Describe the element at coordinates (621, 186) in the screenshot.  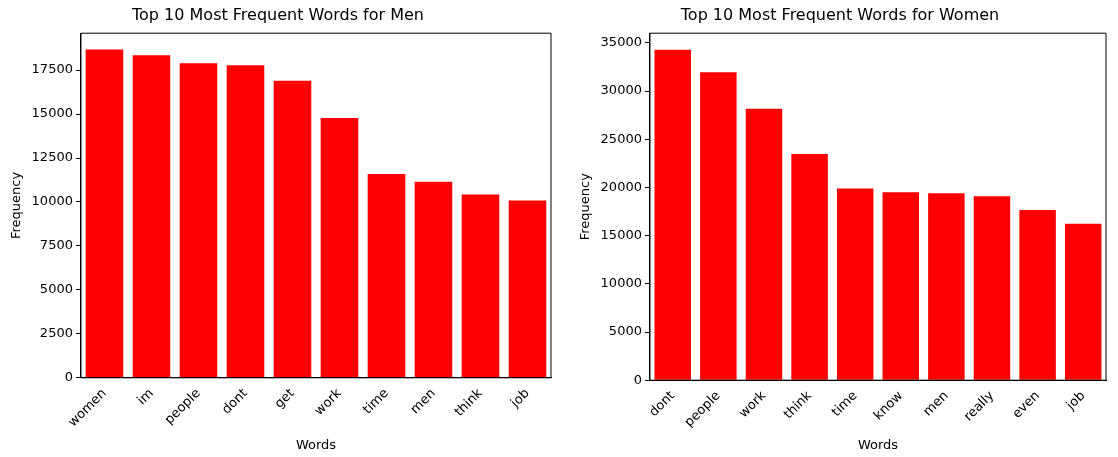
I see `y-tick-label: 20000` at that location.